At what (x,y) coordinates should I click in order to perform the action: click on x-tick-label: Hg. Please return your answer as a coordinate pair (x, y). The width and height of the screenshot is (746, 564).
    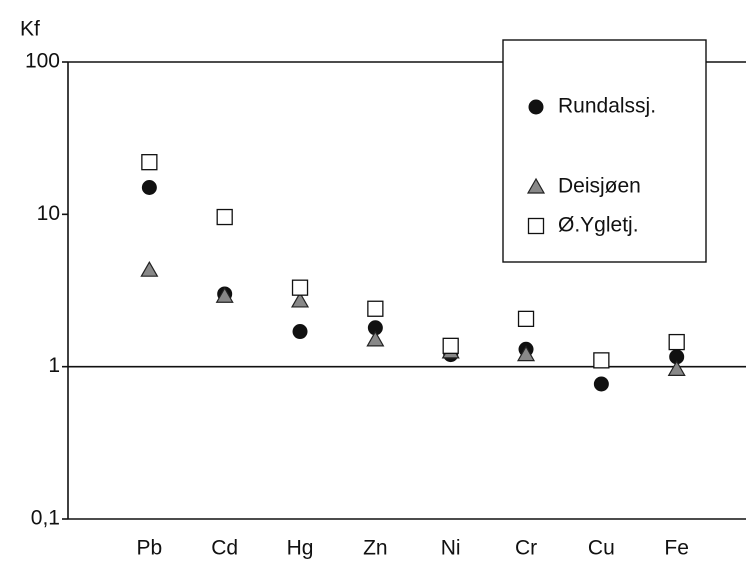
    Looking at the image, I should click on (300, 548).